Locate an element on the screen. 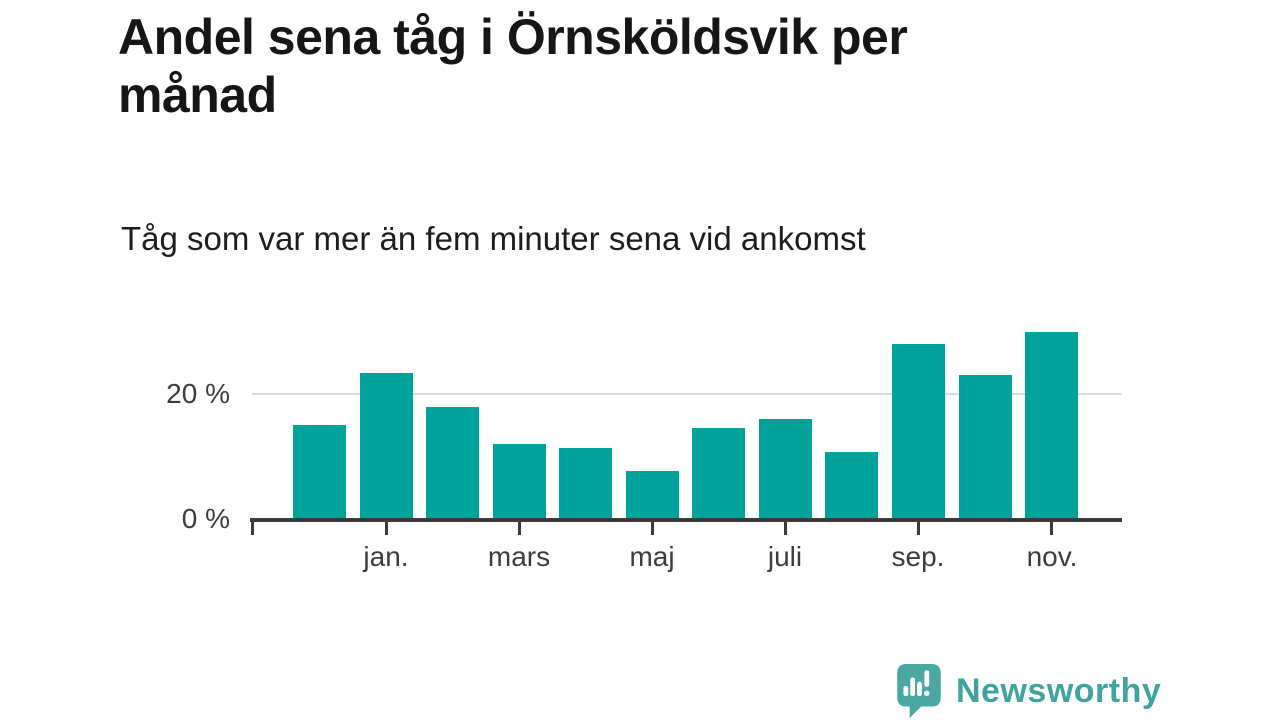  bar-chart-speech-bubble-icon is located at coordinates (919, 691).